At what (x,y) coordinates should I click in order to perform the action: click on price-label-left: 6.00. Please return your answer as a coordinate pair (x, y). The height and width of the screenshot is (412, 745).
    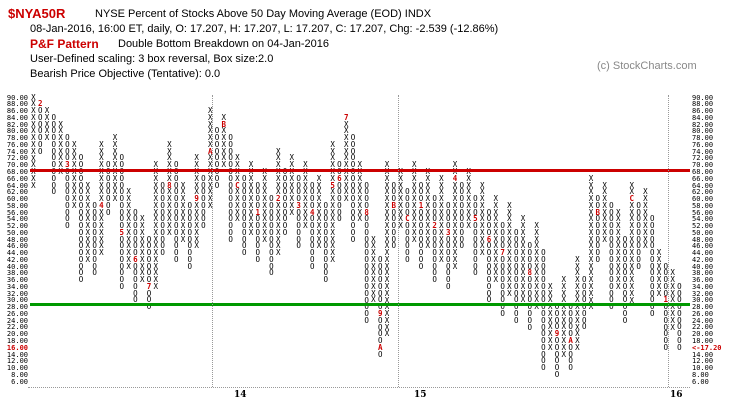
    Looking at the image, I should click on (19, 381).